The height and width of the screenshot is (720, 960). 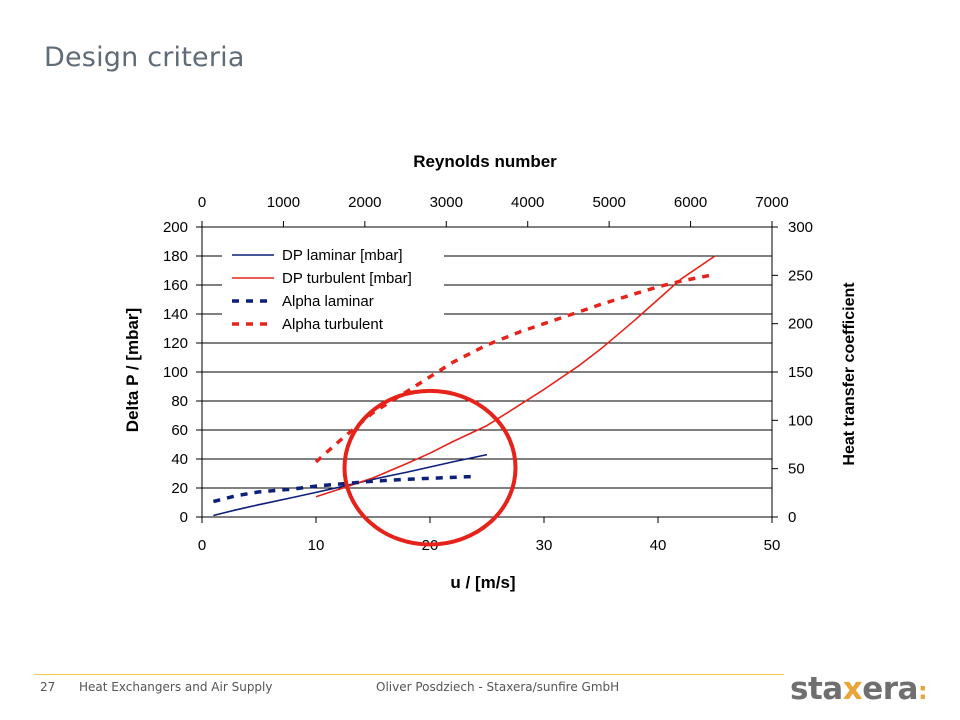 What do you see at coordinates (498, 687) in the screenshot?
I see `footer-author: Oliver Posdziech - Staxera/sunfire GmbH` at bounding box center [498, 687].